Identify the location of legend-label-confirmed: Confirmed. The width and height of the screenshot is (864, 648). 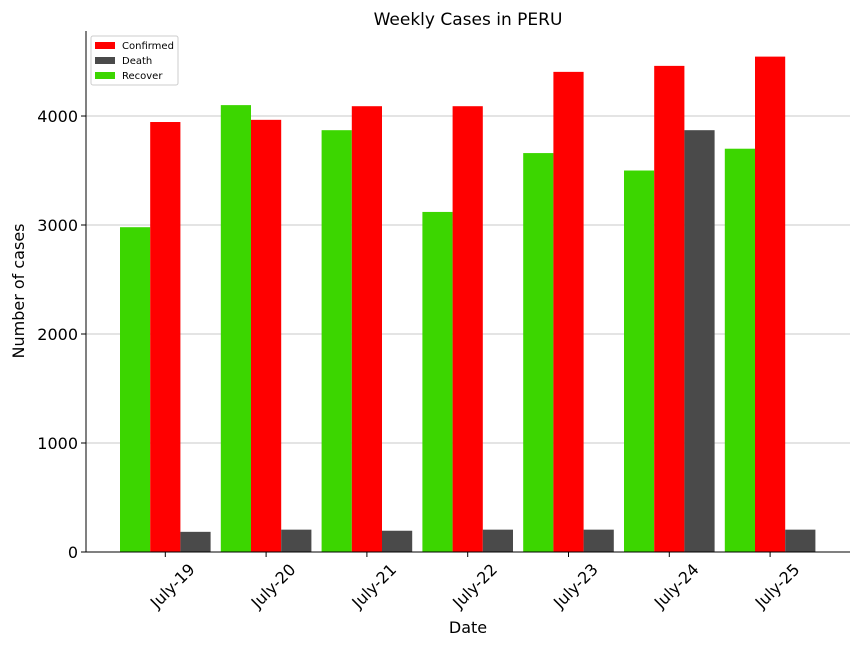
(148, 46).